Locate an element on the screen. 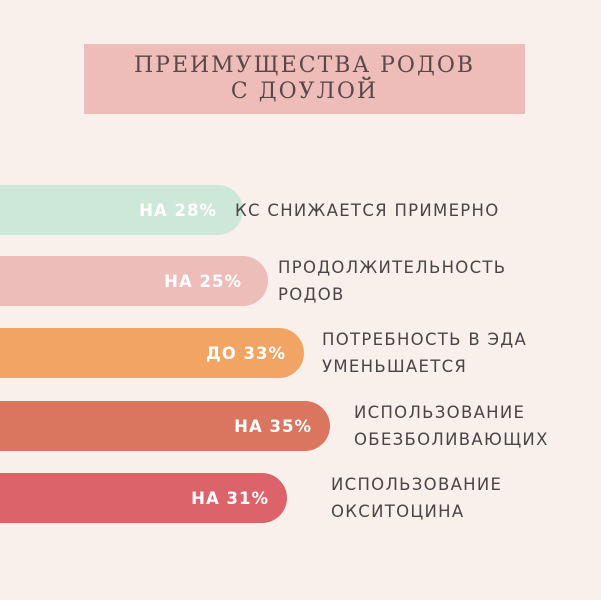 This screenshot has width=601, height=600. benefit-bar-4: НА 35% is located at coordinates (165, 426).